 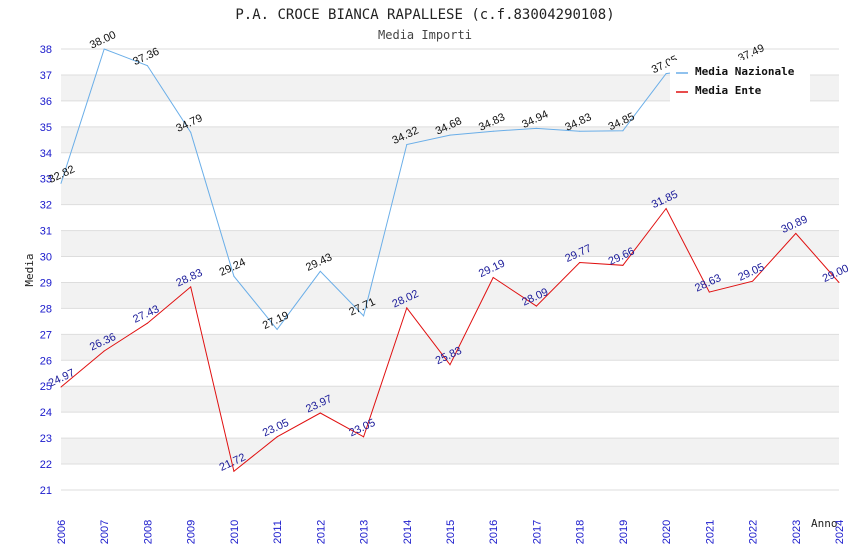 What do you see at coordinates (29, 269) in the screenshot?
I see `y-axis-label: Media` at bounding box center [29, 269].